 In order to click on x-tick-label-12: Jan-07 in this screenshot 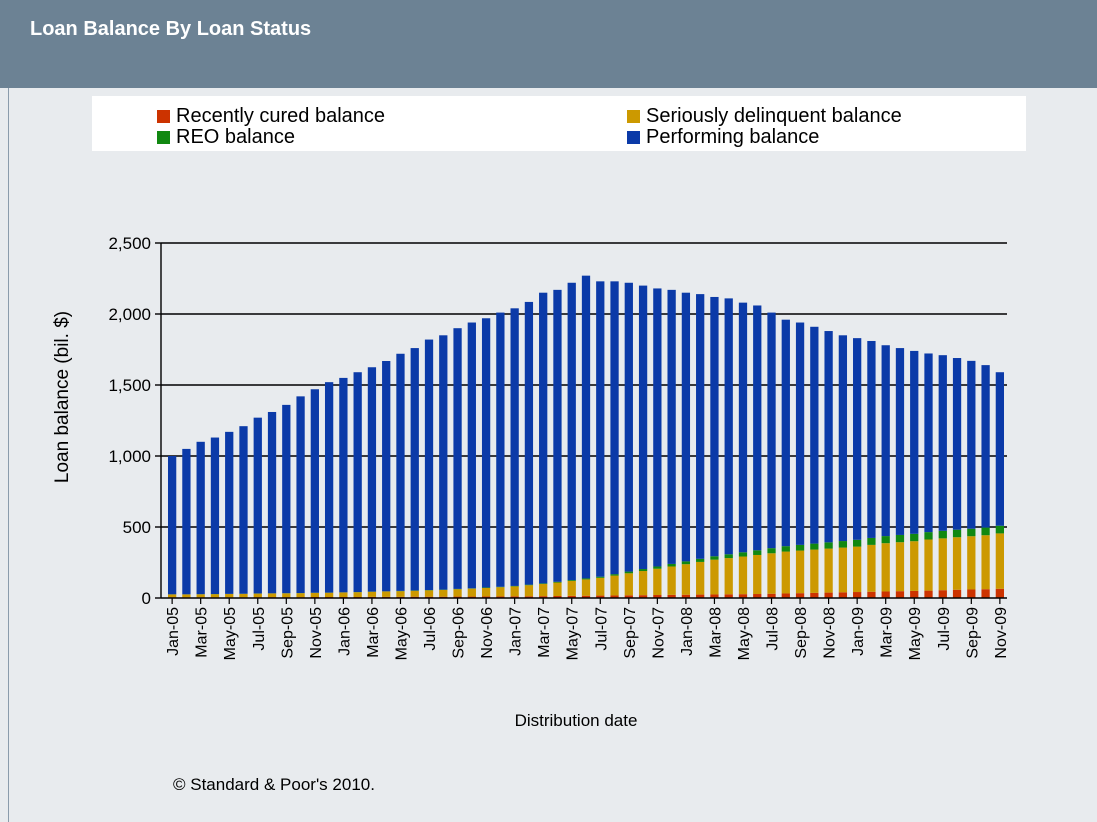, I will do `click(516, 631)`.